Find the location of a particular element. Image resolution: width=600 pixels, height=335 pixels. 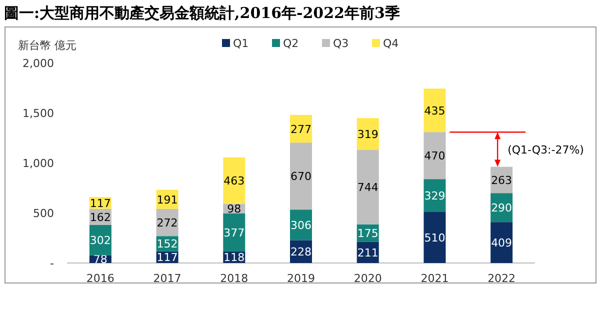

data-label: 98 is located at coordinates (234, 209).